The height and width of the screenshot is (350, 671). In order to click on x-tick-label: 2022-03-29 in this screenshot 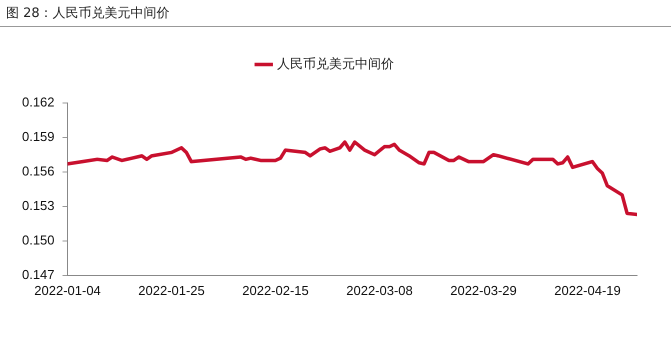, I will do `click(483, 290)`.